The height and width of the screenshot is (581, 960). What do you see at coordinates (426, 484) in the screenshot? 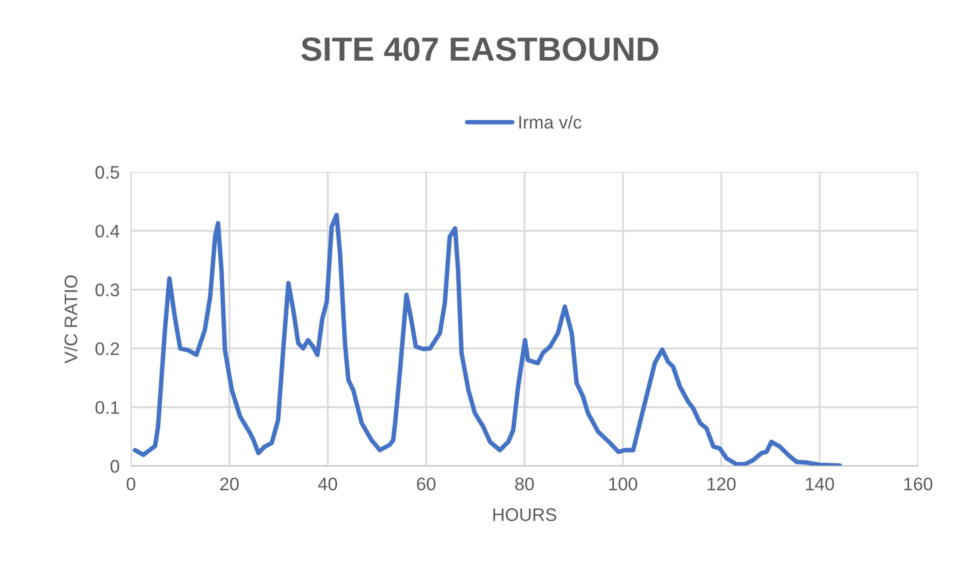
I see `x-tick-label: 60` at bounding box center [426, 484].